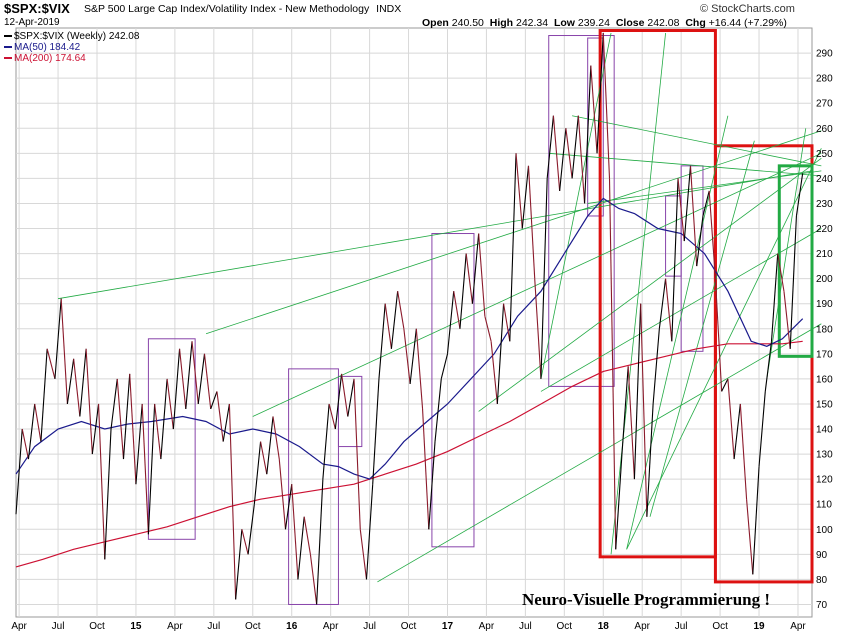 Image resolution: width=850 pixels, height=633 pixels. Describe the element at coordinates (501, 23) in the screenshot. I see `high-label: High` at that location.